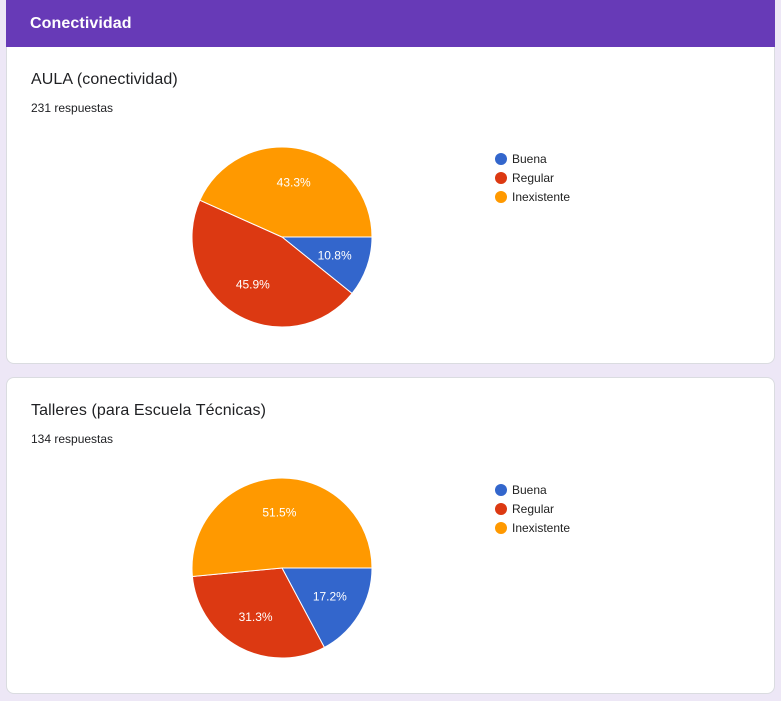 Image resolution: width=781 pixels, height=701 pixels. What do you see at coordinates (335, 256) in the screenshot?
I see `slice-label: 10.8%` at bounding box center [335, 256].